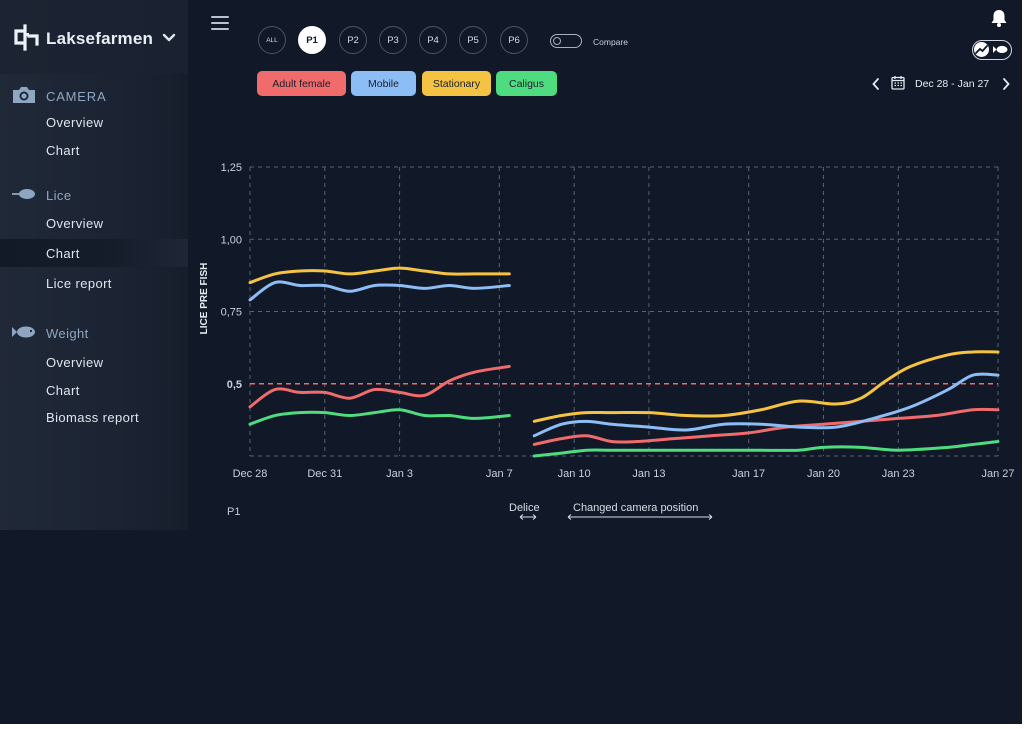 The width and height of the screenshot is (1024, 729). What do you see at coordinates (272, 40) in the screenshot?
I see `pen-button-all: ALL` at bounding box center [272, 40].